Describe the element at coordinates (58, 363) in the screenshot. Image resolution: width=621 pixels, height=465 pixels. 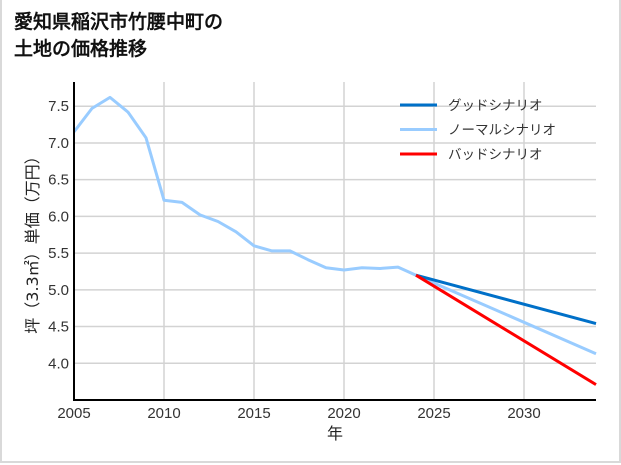
I see `y-tick-label: 4.0` at that location.